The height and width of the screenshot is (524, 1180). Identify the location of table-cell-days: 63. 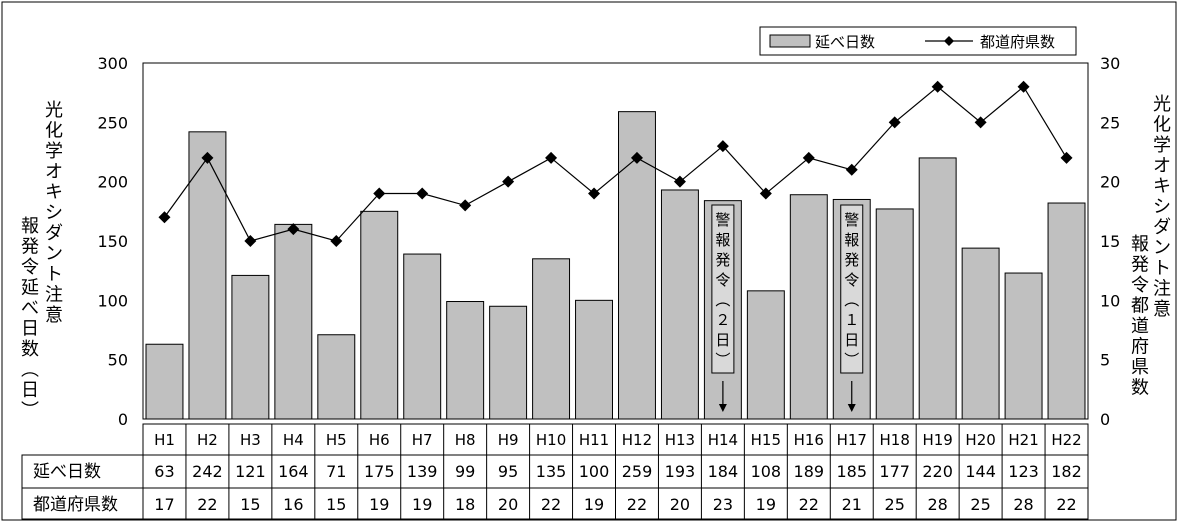
(164, 471).